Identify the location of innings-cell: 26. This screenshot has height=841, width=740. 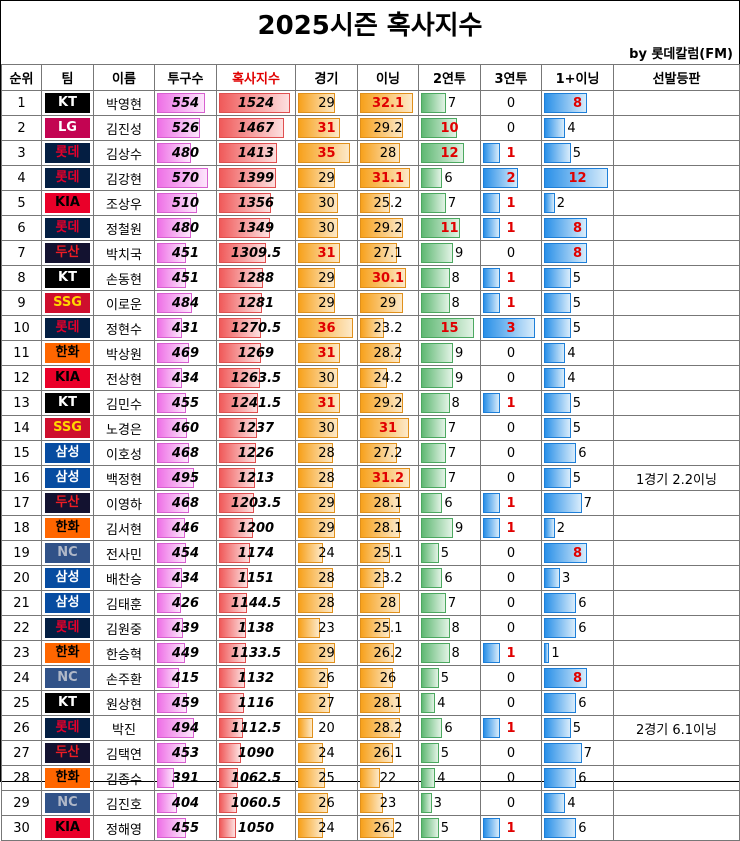
(388, 678).